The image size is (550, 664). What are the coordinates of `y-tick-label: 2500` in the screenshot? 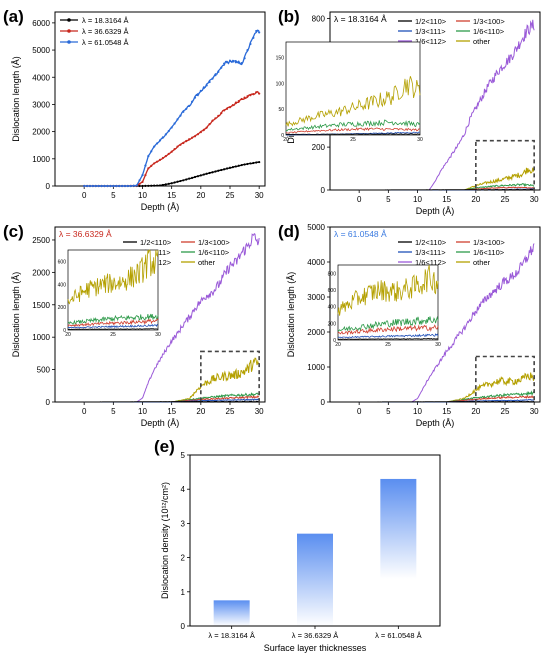 It's located at (41, 240).